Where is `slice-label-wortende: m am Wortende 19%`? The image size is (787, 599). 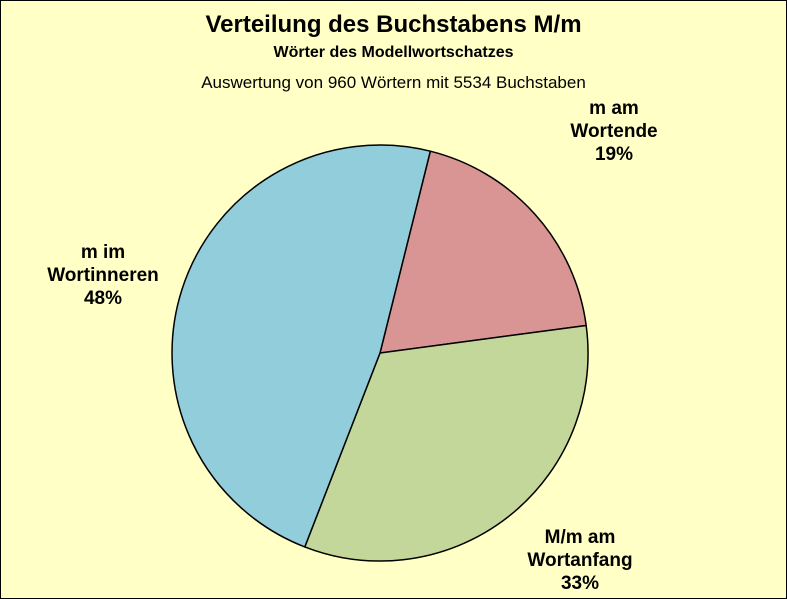 slice-label-wortende: m am Wortende 19% is located at coordinates (614, 131).